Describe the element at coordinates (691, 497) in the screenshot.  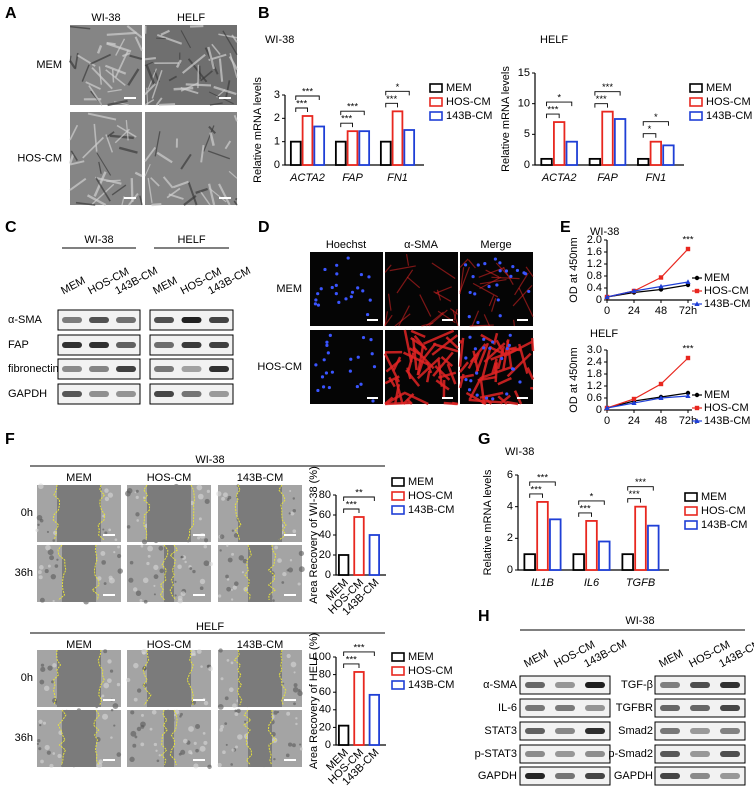
I see `legend-swatch` at that location.